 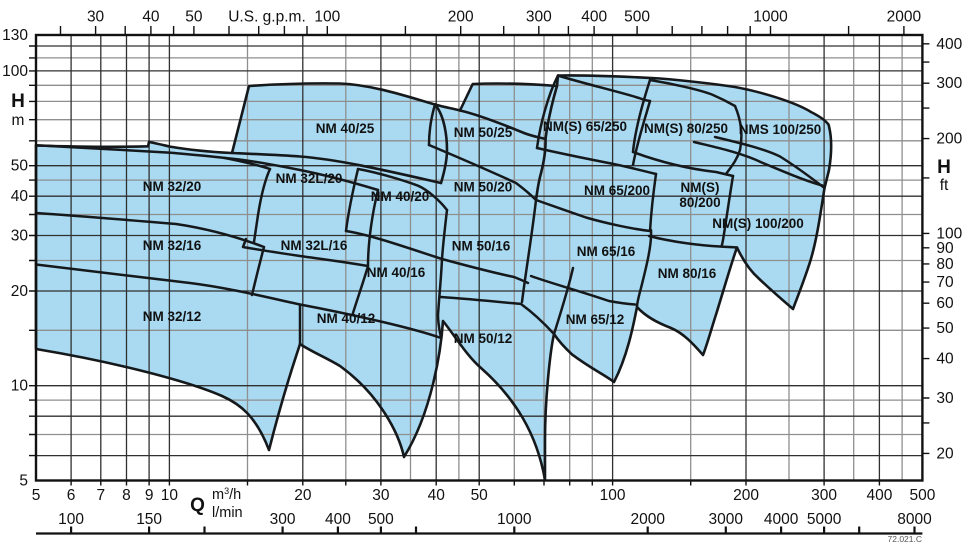 I want to click on svg-text: 8, so click(x=126, y=495).